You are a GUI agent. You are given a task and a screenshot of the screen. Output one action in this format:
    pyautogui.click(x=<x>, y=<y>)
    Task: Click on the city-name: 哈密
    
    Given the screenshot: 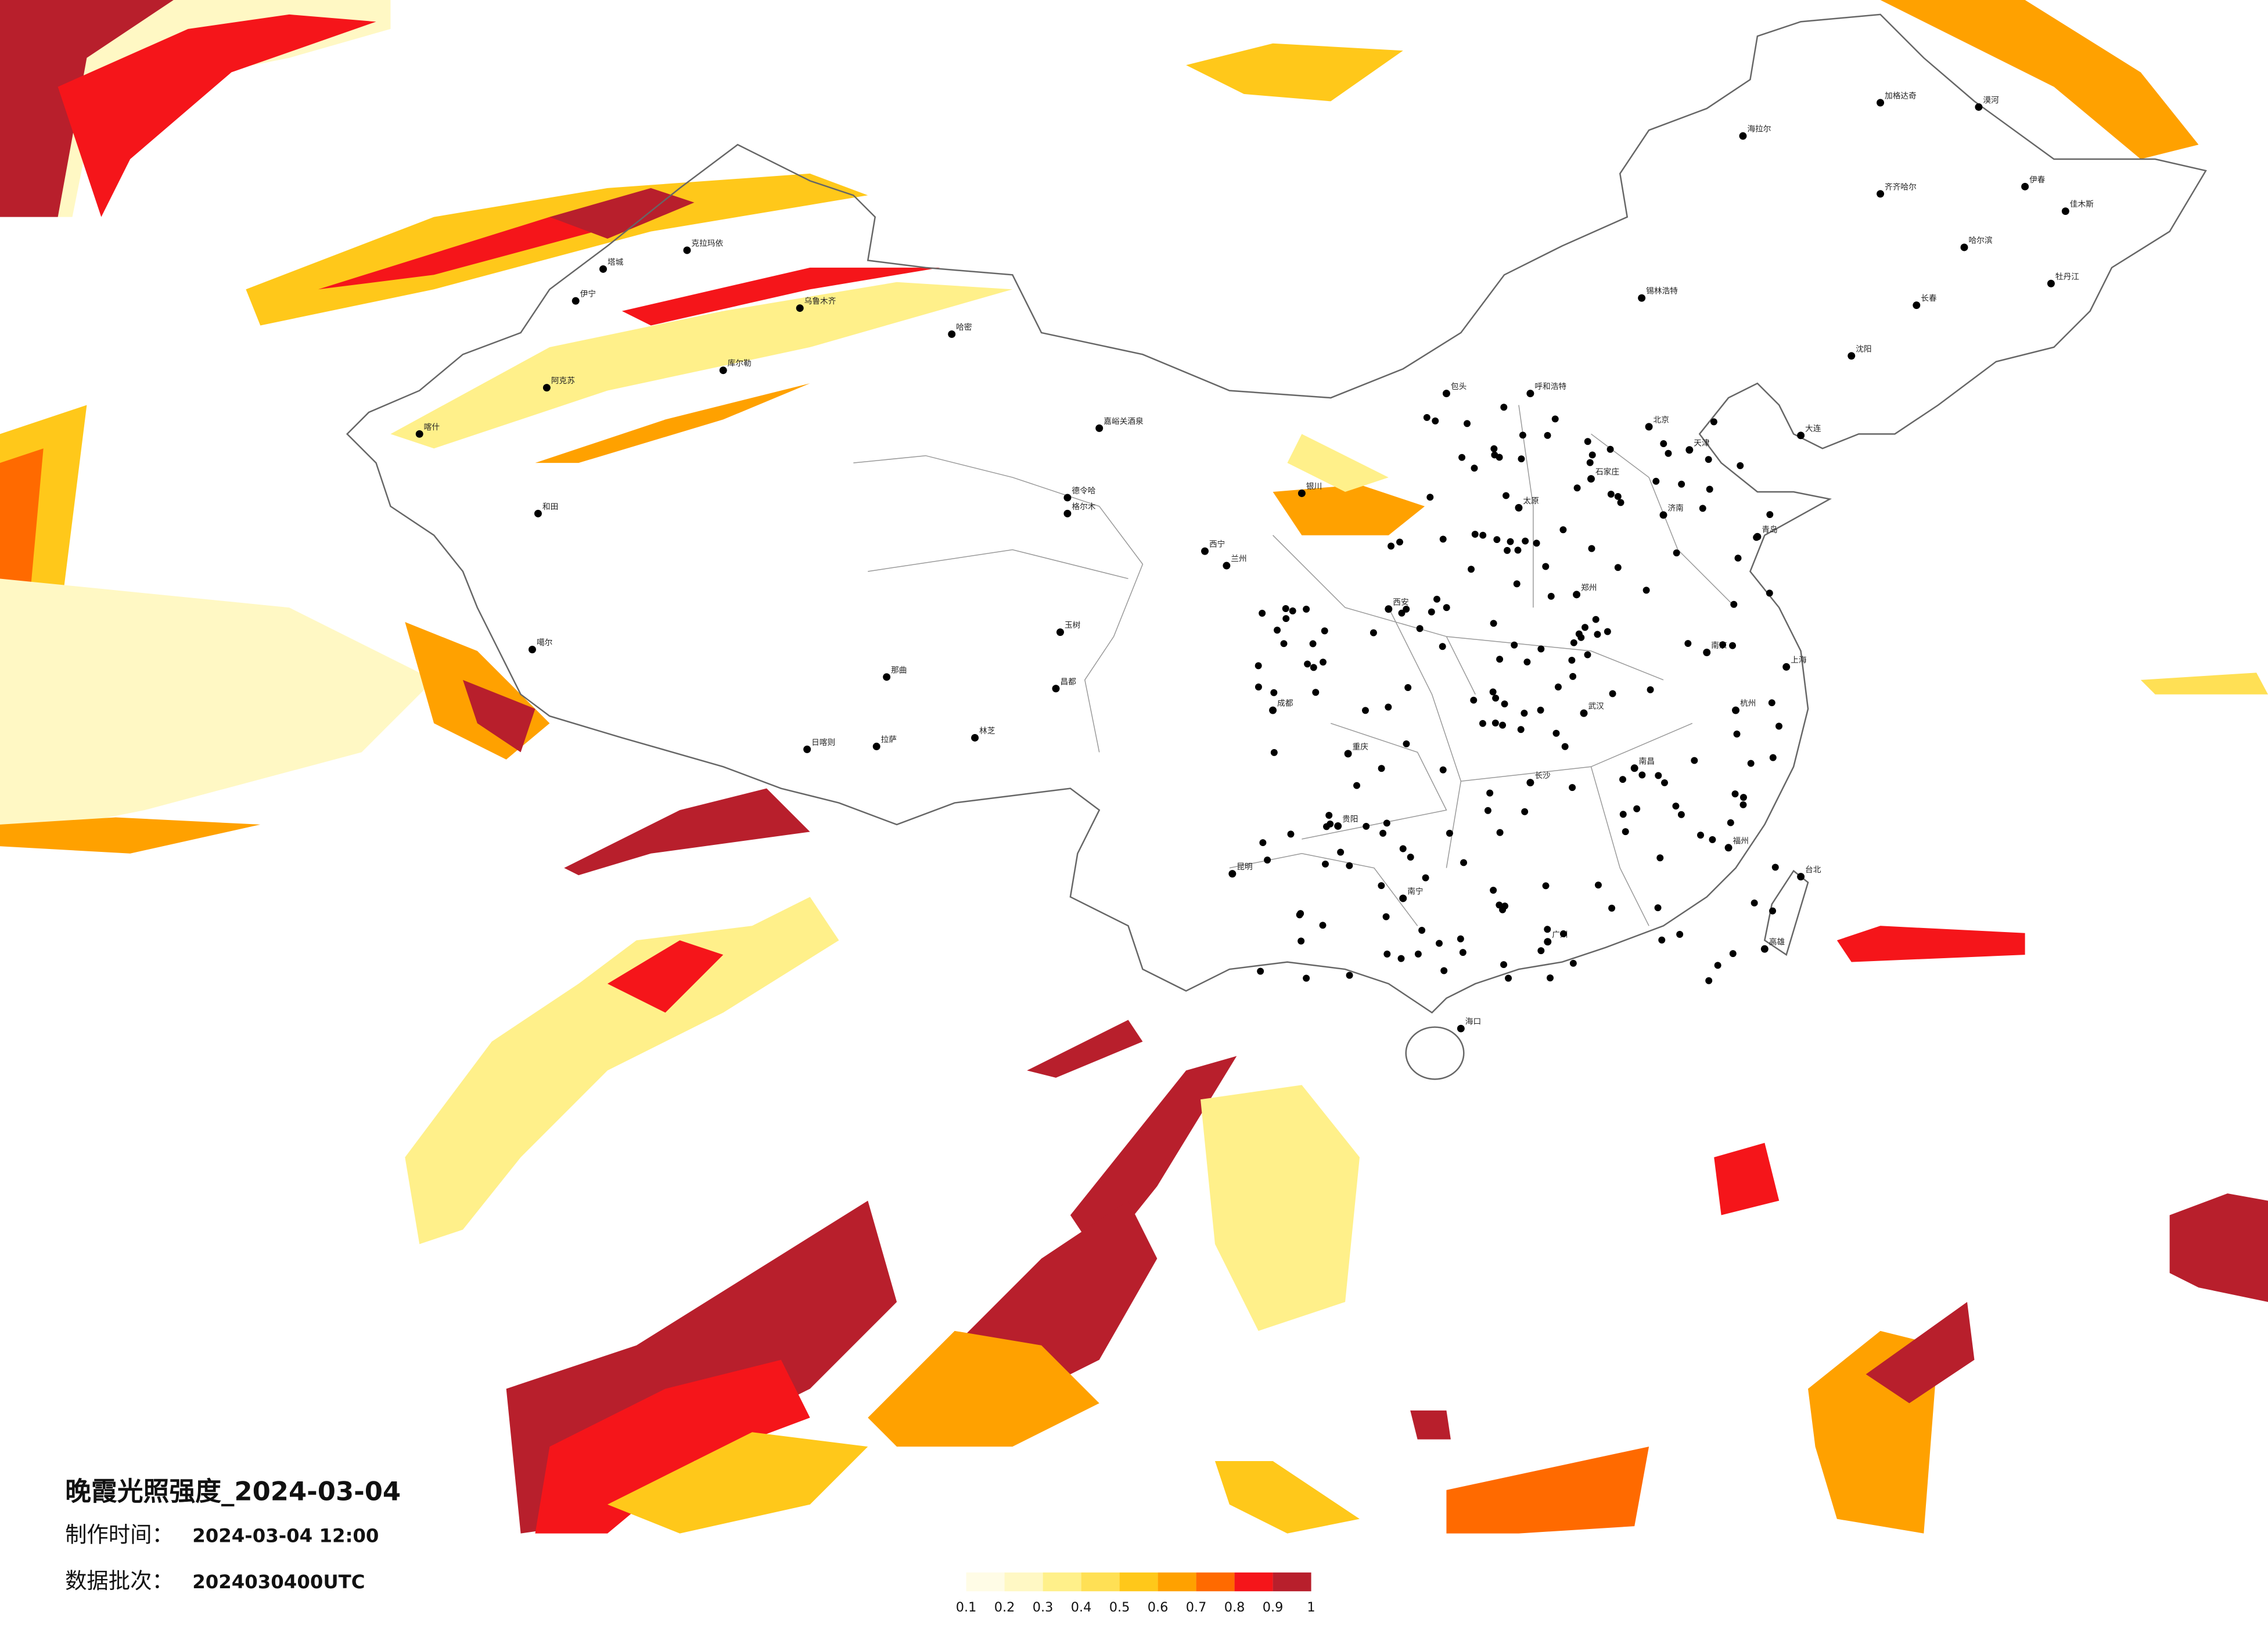 What is the action you would take?
    pyautogui.click(x=964, y=327)
    